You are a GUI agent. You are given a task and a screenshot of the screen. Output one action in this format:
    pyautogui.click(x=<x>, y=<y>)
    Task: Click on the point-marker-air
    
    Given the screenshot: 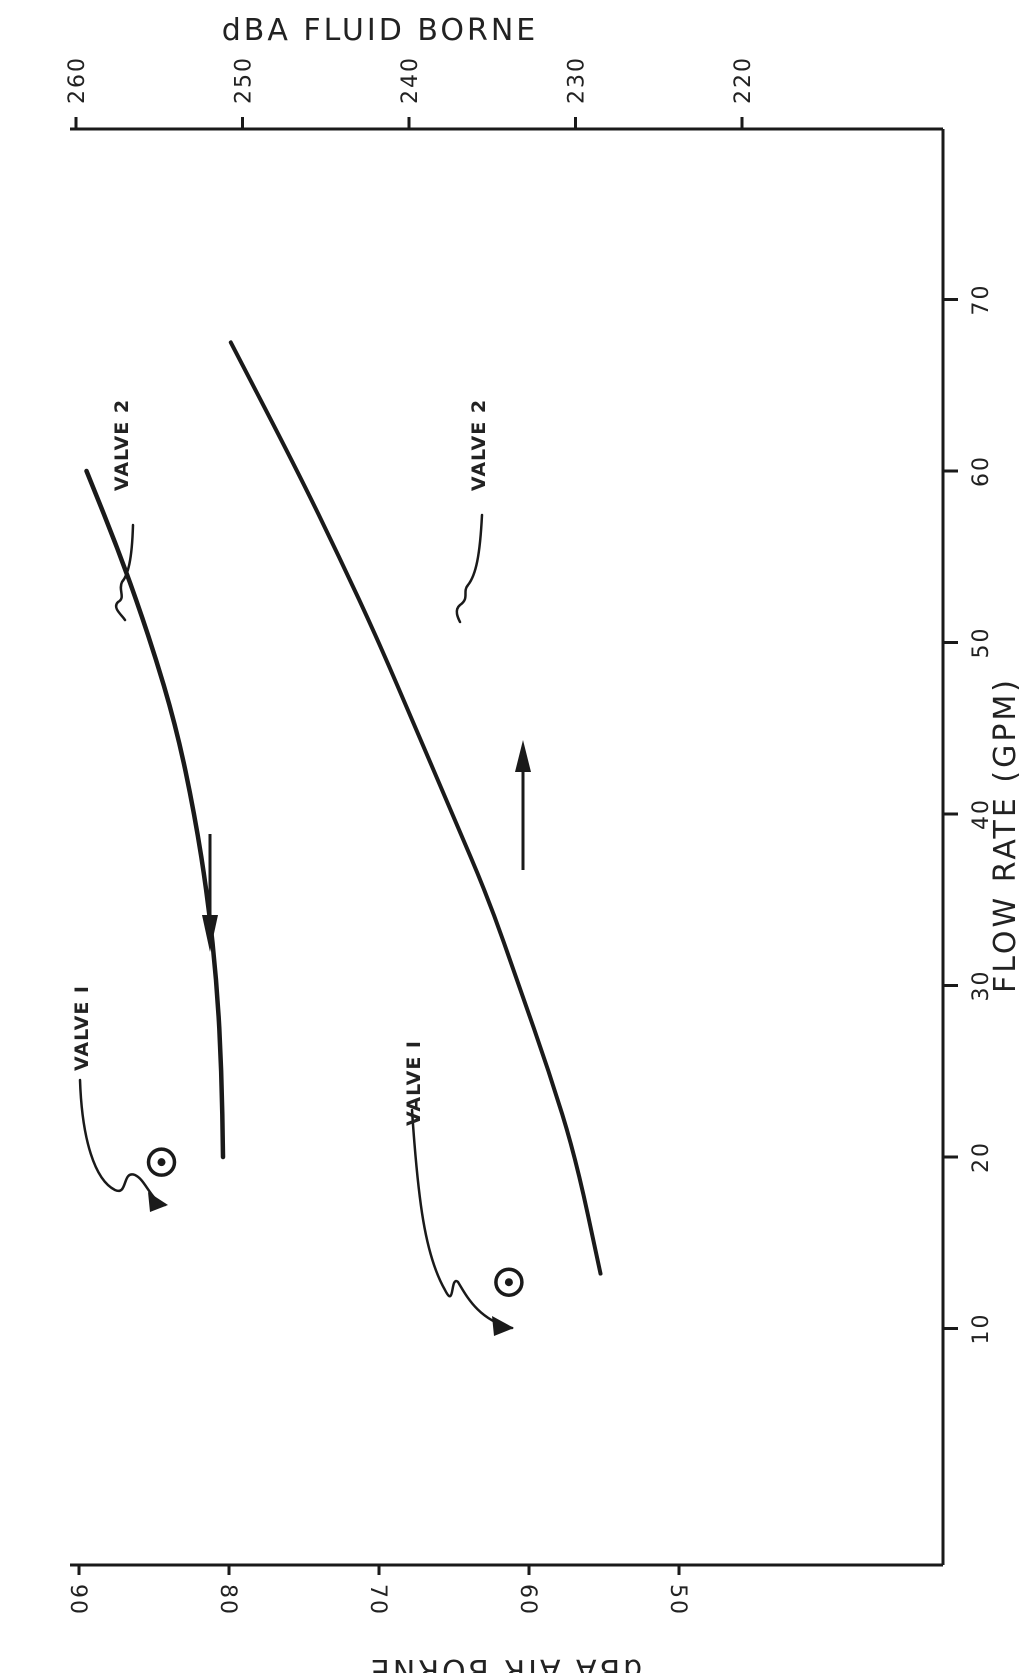 What is the action you would take?
    pyautogui.click(x=161, y=1162)
    